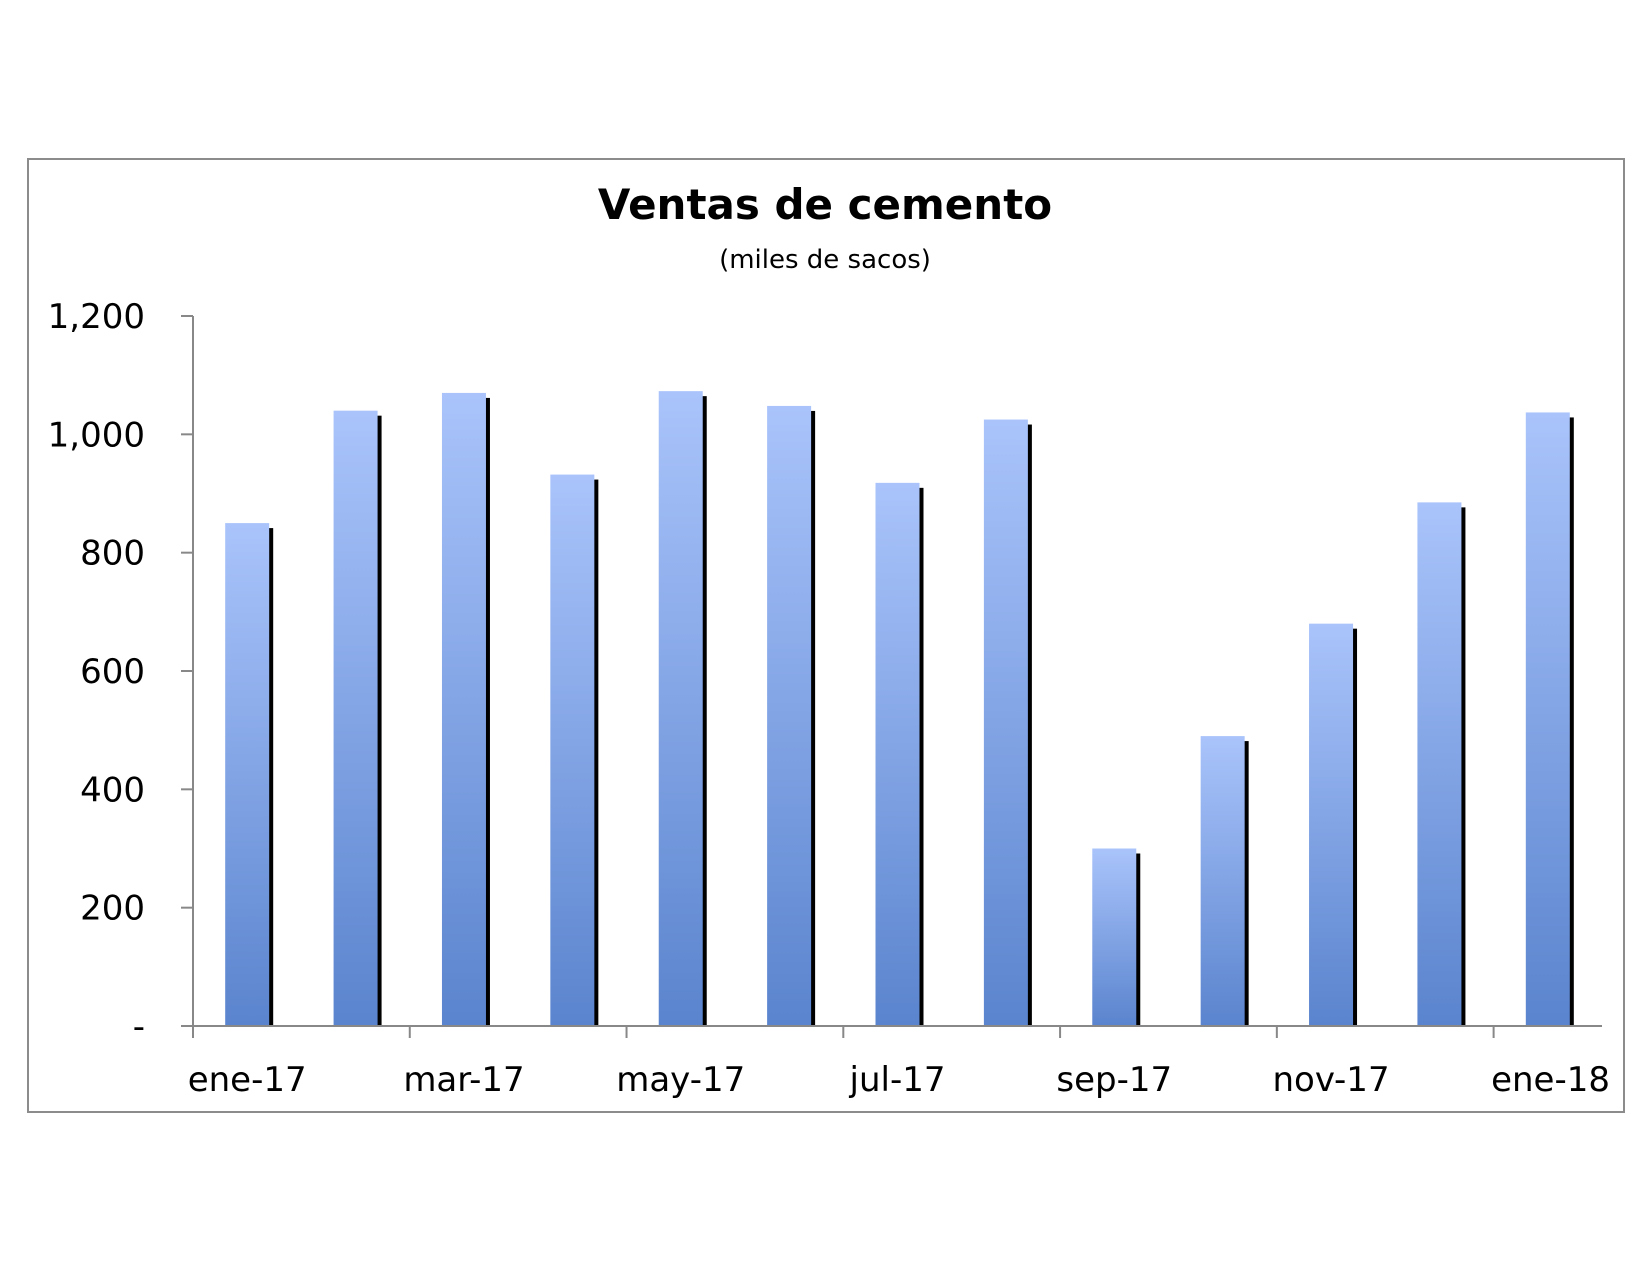 The height and width of the screenshot is (1275, 1650). Describe the element at coordinates (1550, 1080) in the screenshot. I see `x-tick-label: ene-18` at that location.